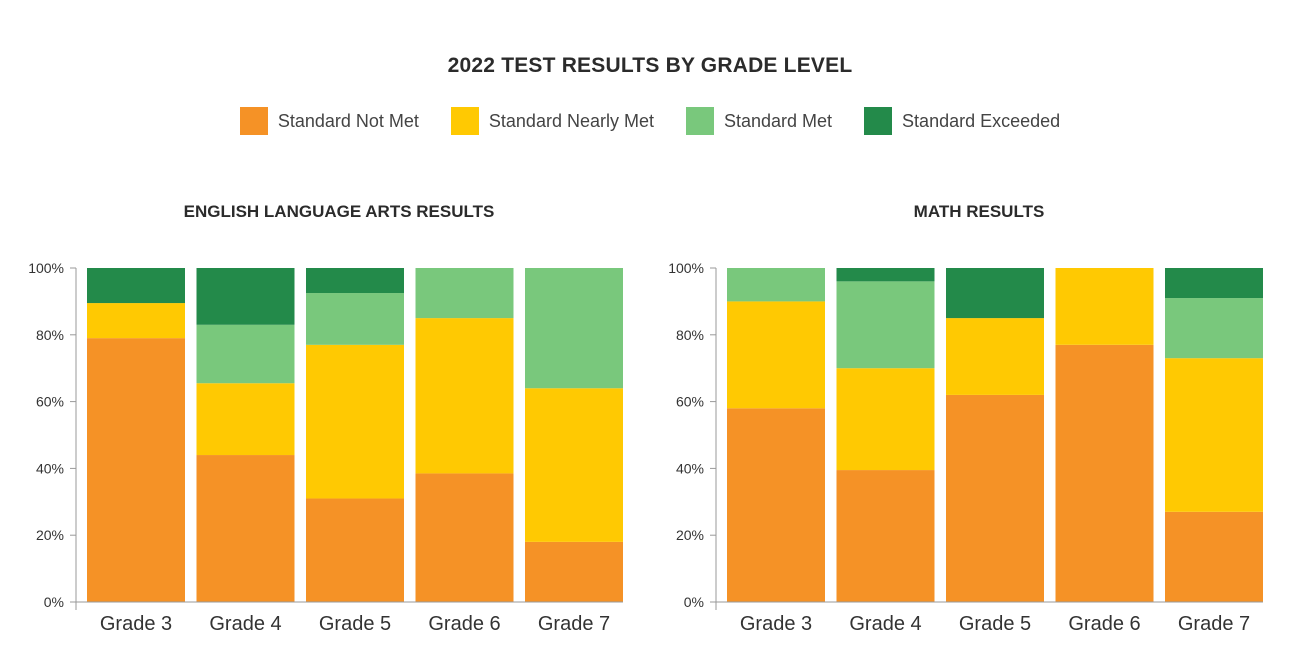 Image resolution: width=1300 pixels, height=670 pixels. Describe the element at coordinates (464, 293) in the screenshot. I see `ela-bar-grade-6-standard-met` at that location.